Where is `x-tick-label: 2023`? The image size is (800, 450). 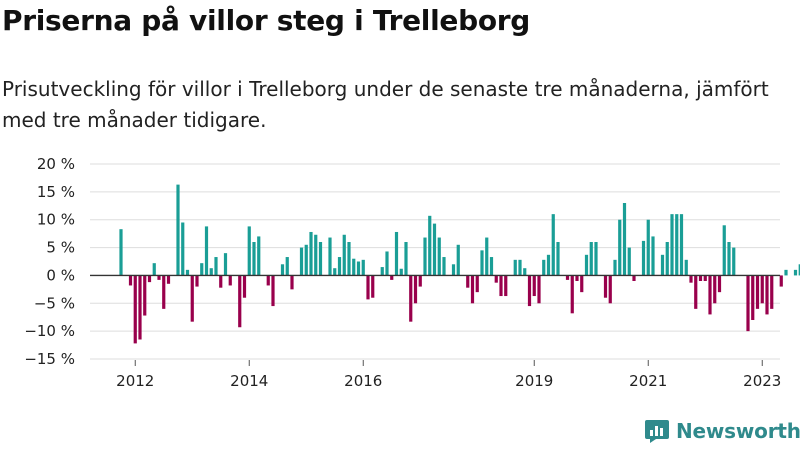
x-tick-label: 2023 is located at coordinates (762, 381).